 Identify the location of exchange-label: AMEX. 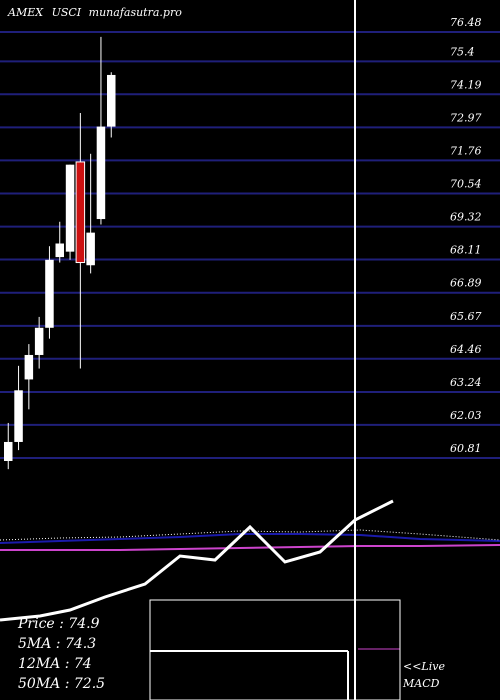
(25, 12).